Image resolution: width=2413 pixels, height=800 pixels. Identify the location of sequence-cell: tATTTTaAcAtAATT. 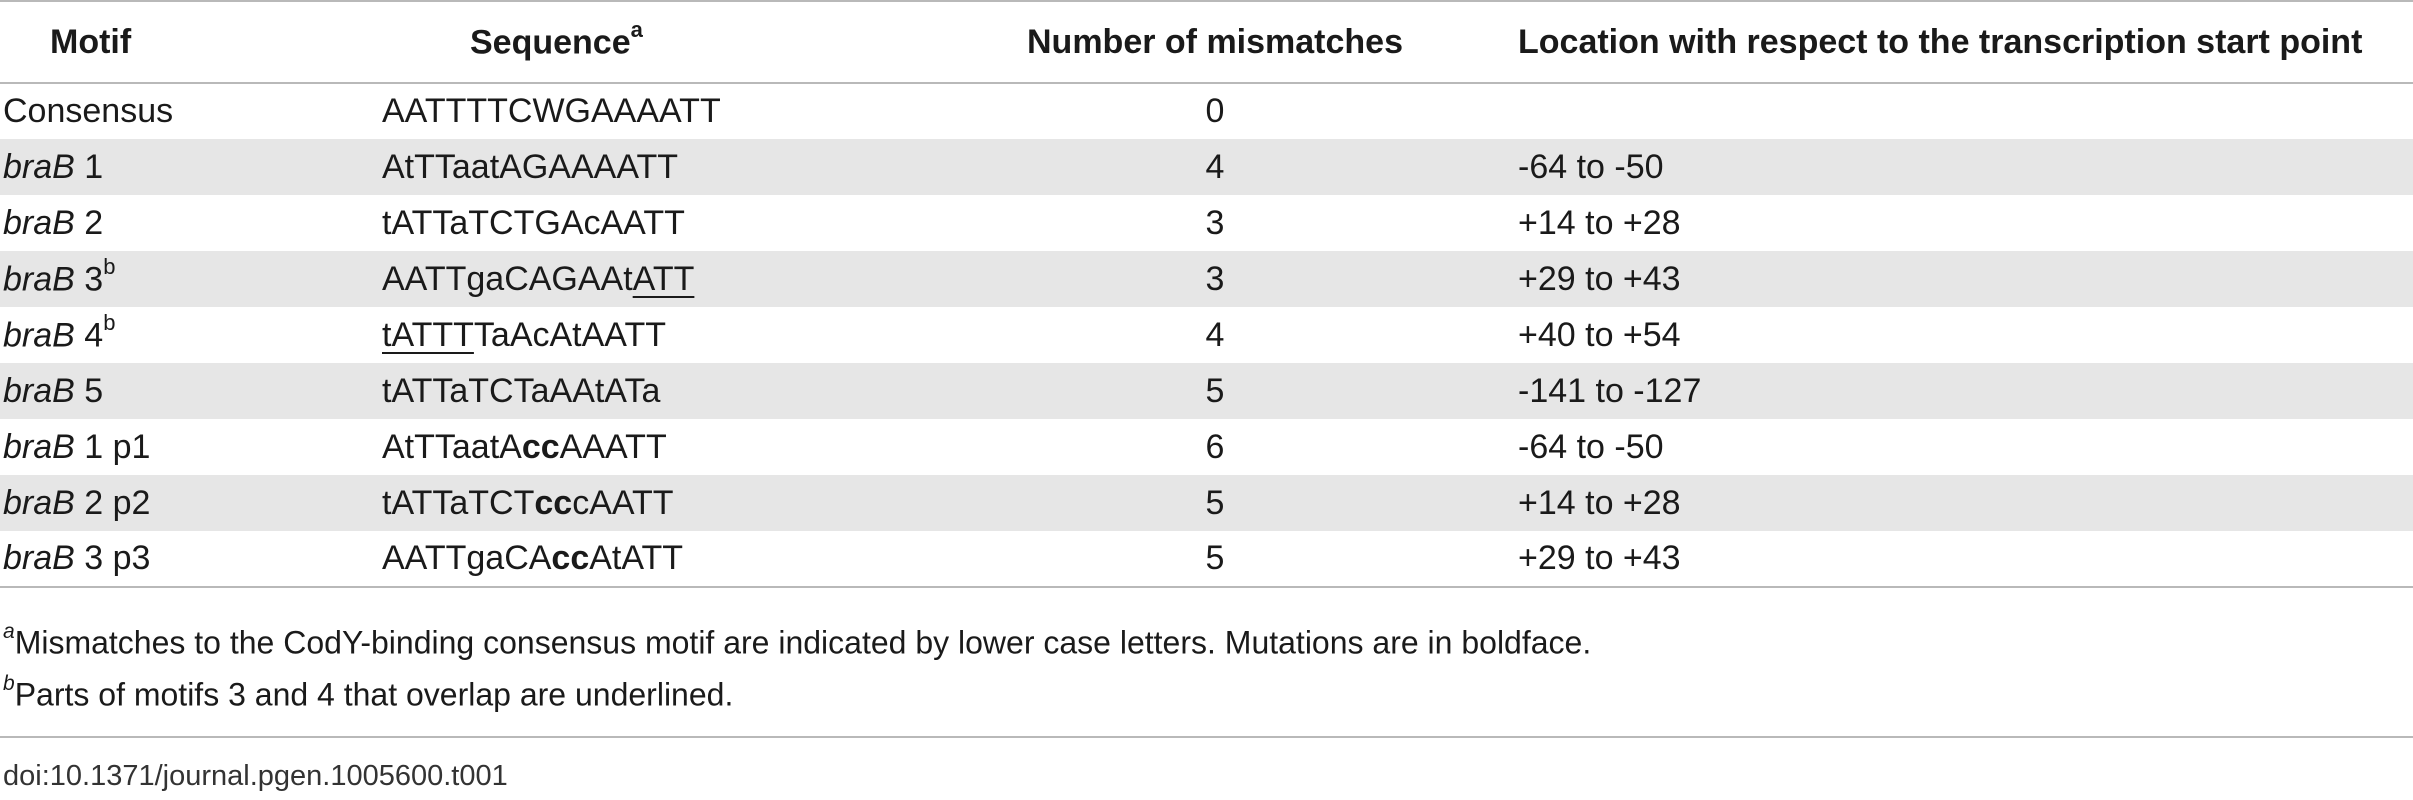
(524, 334).